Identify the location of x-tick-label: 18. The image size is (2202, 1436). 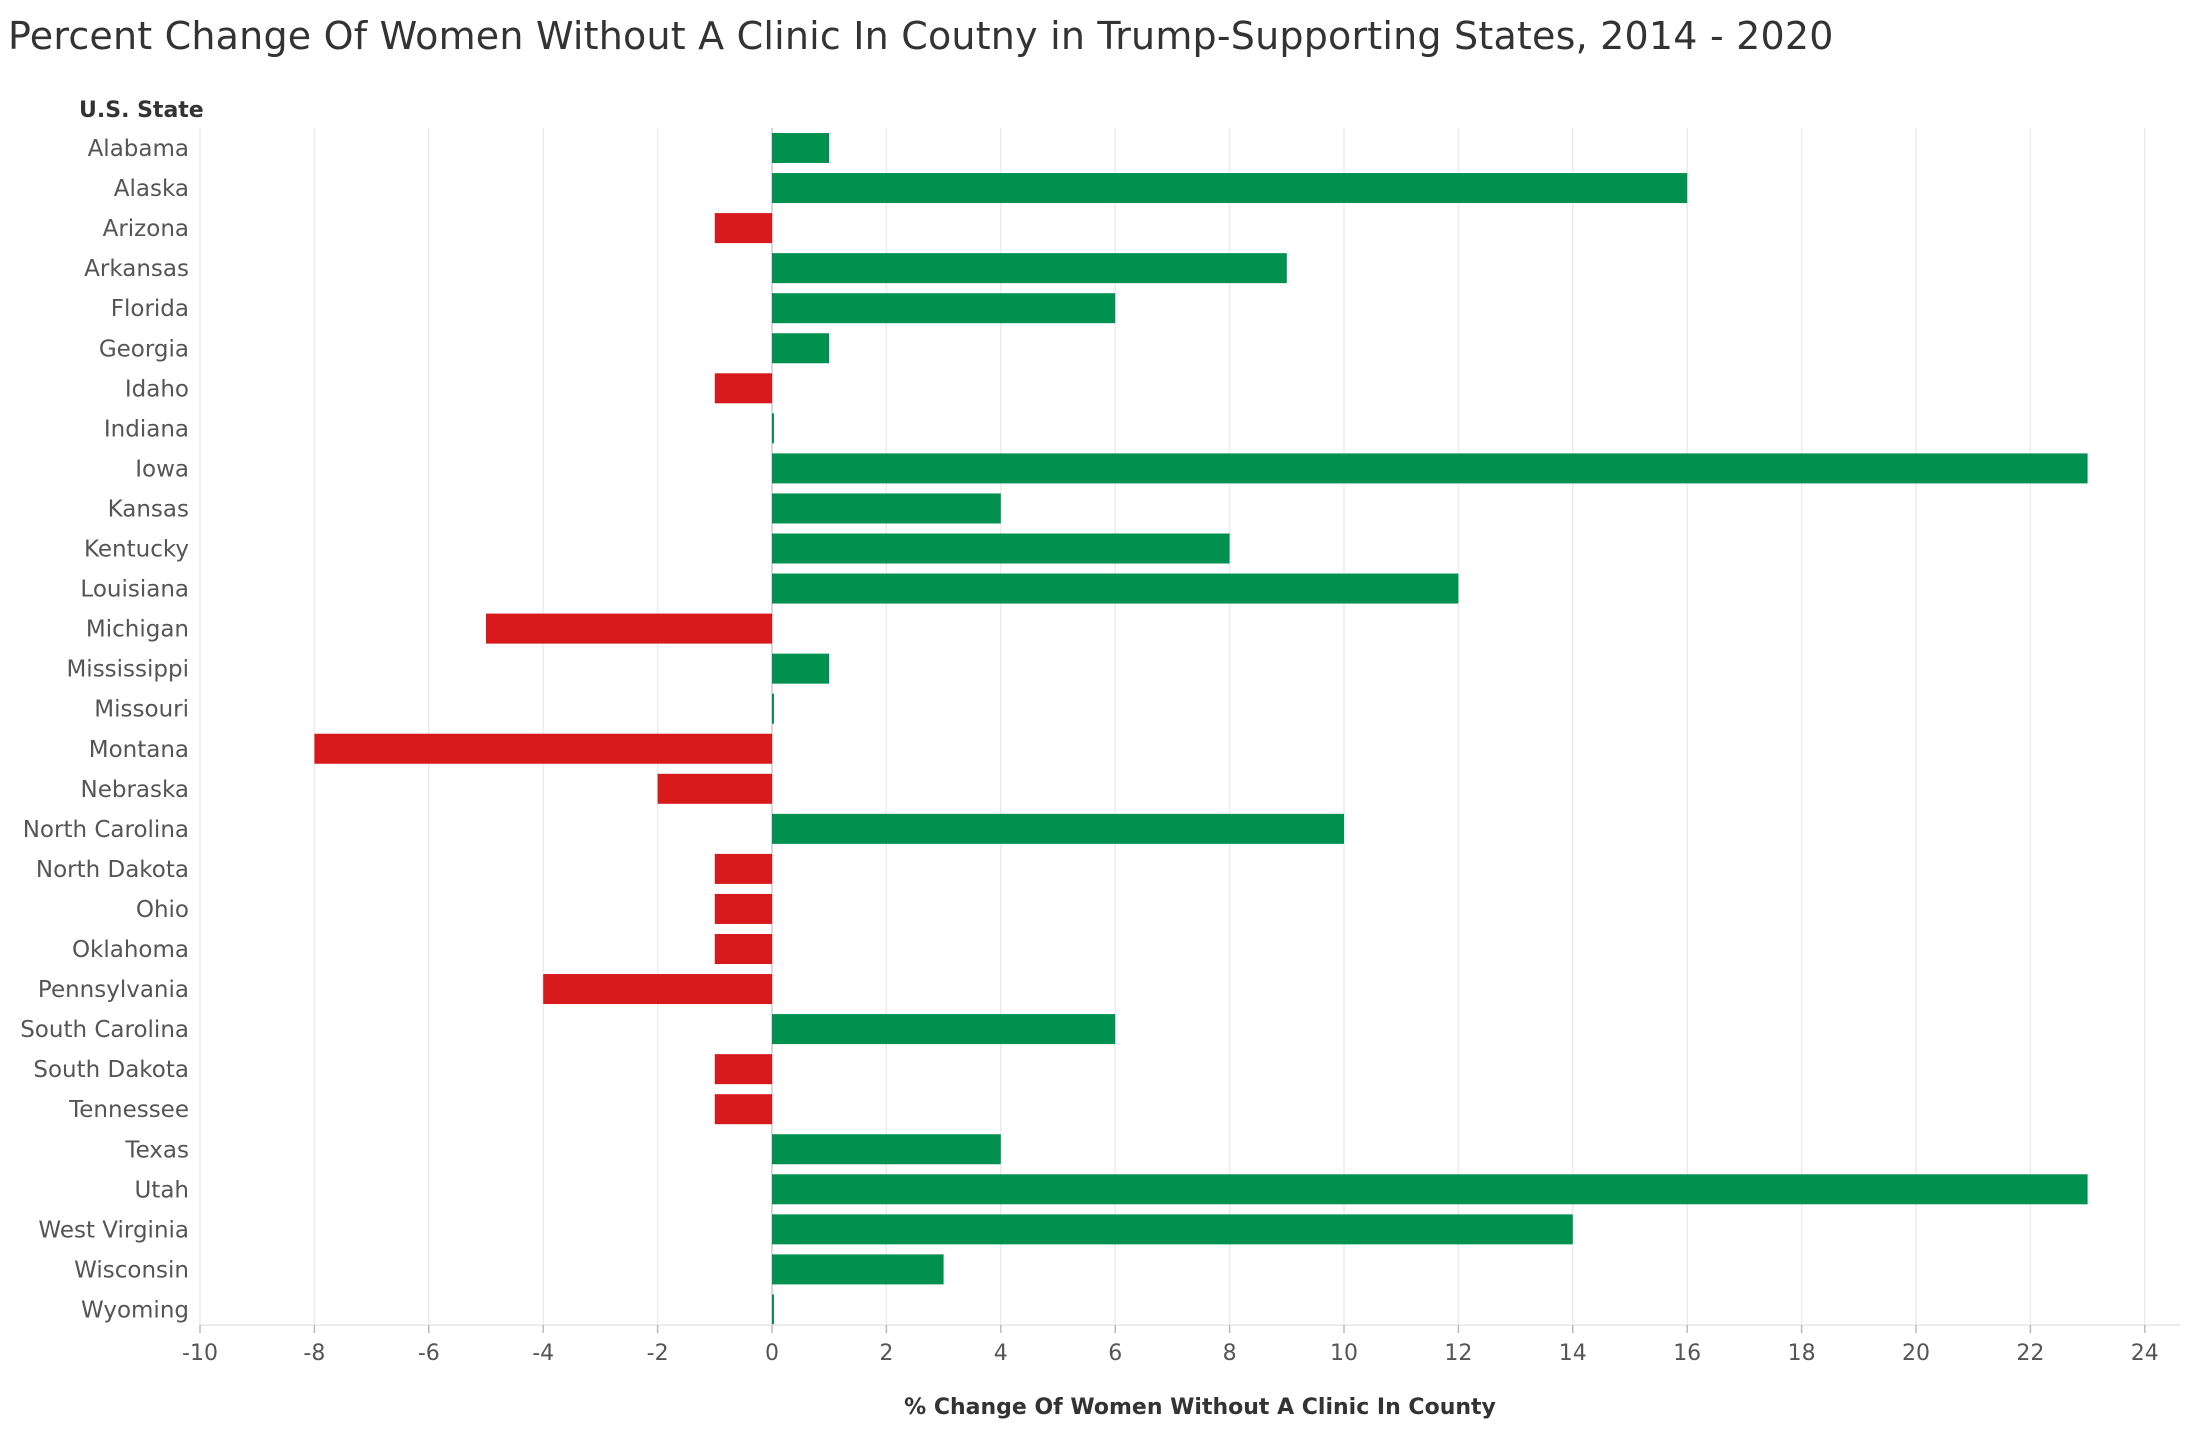
(1802, 1353).